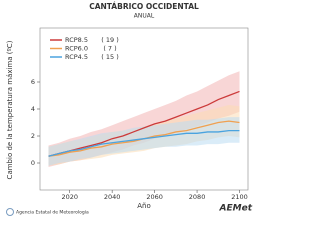 Image resolution: width=320 pixels, height=240 pixels. Describe the element at coordinates (52, 212) in the screenshot. I see `agency-name: Agencia Estatal de Meteorología` at that location.